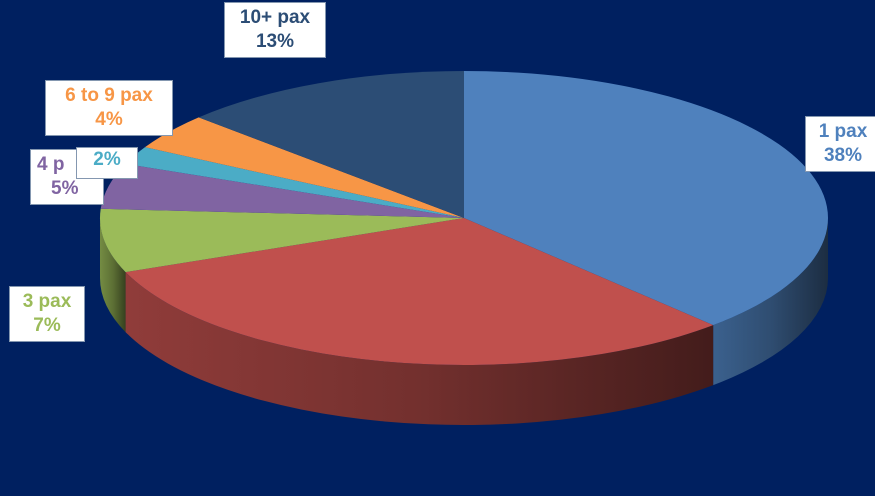 The width and height of the screenshot is (875, 496). What do you see at coordinates (65, 188) in the screenshot?
I see `label-4-pax-value: 5%` at bounding box center [65, 188].